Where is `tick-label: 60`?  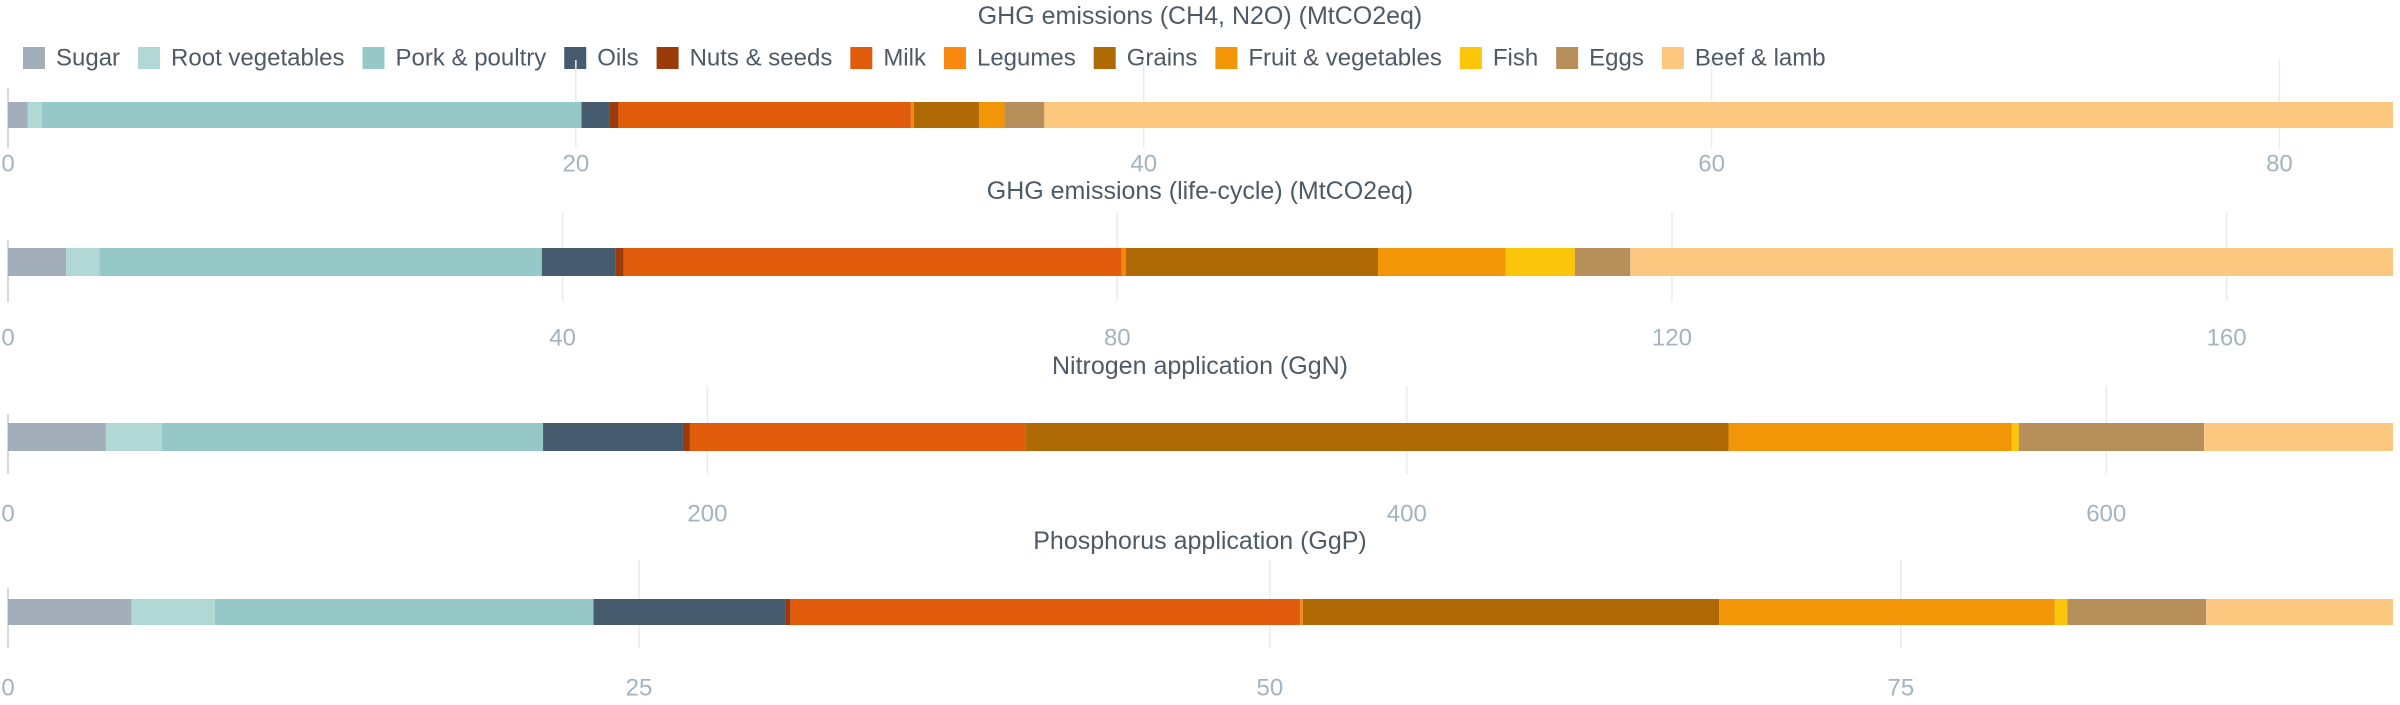 tick-label: 60 is located at coordinates (1711, 164).